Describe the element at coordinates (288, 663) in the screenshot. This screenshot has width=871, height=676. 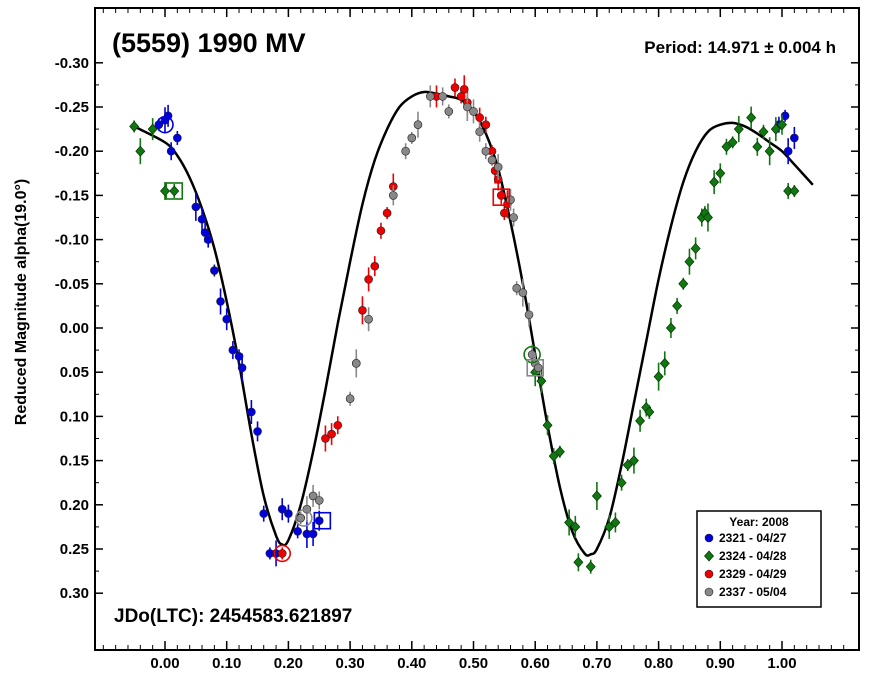
I see `x-tick-label: 0.20` at that location.